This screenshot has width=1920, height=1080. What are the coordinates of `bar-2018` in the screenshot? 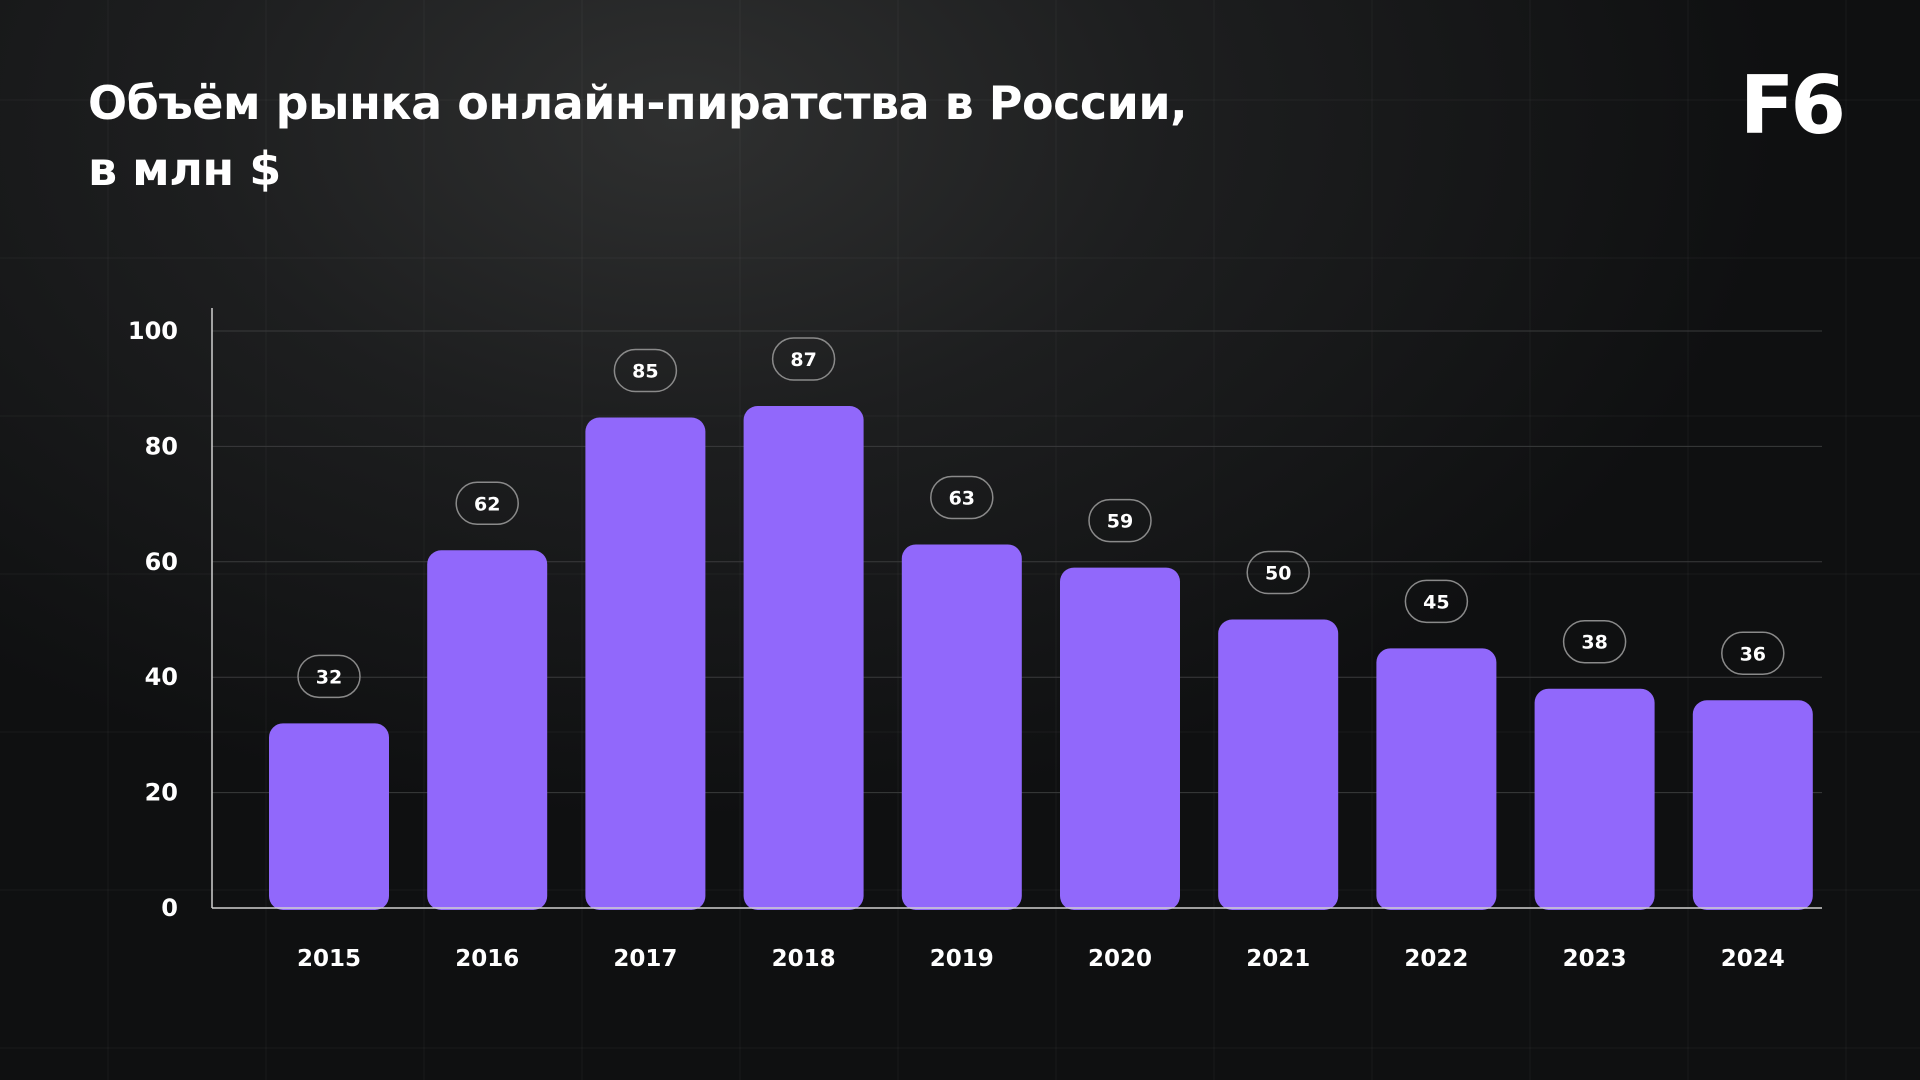 It's located at (803, 658).